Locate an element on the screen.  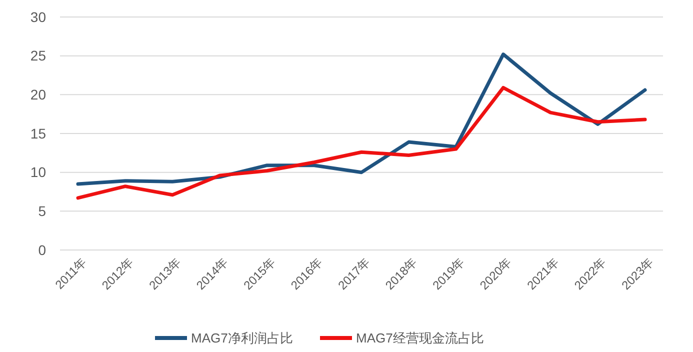
legend-label: MAG7净利润占比 is located at coordinates (242, 338).